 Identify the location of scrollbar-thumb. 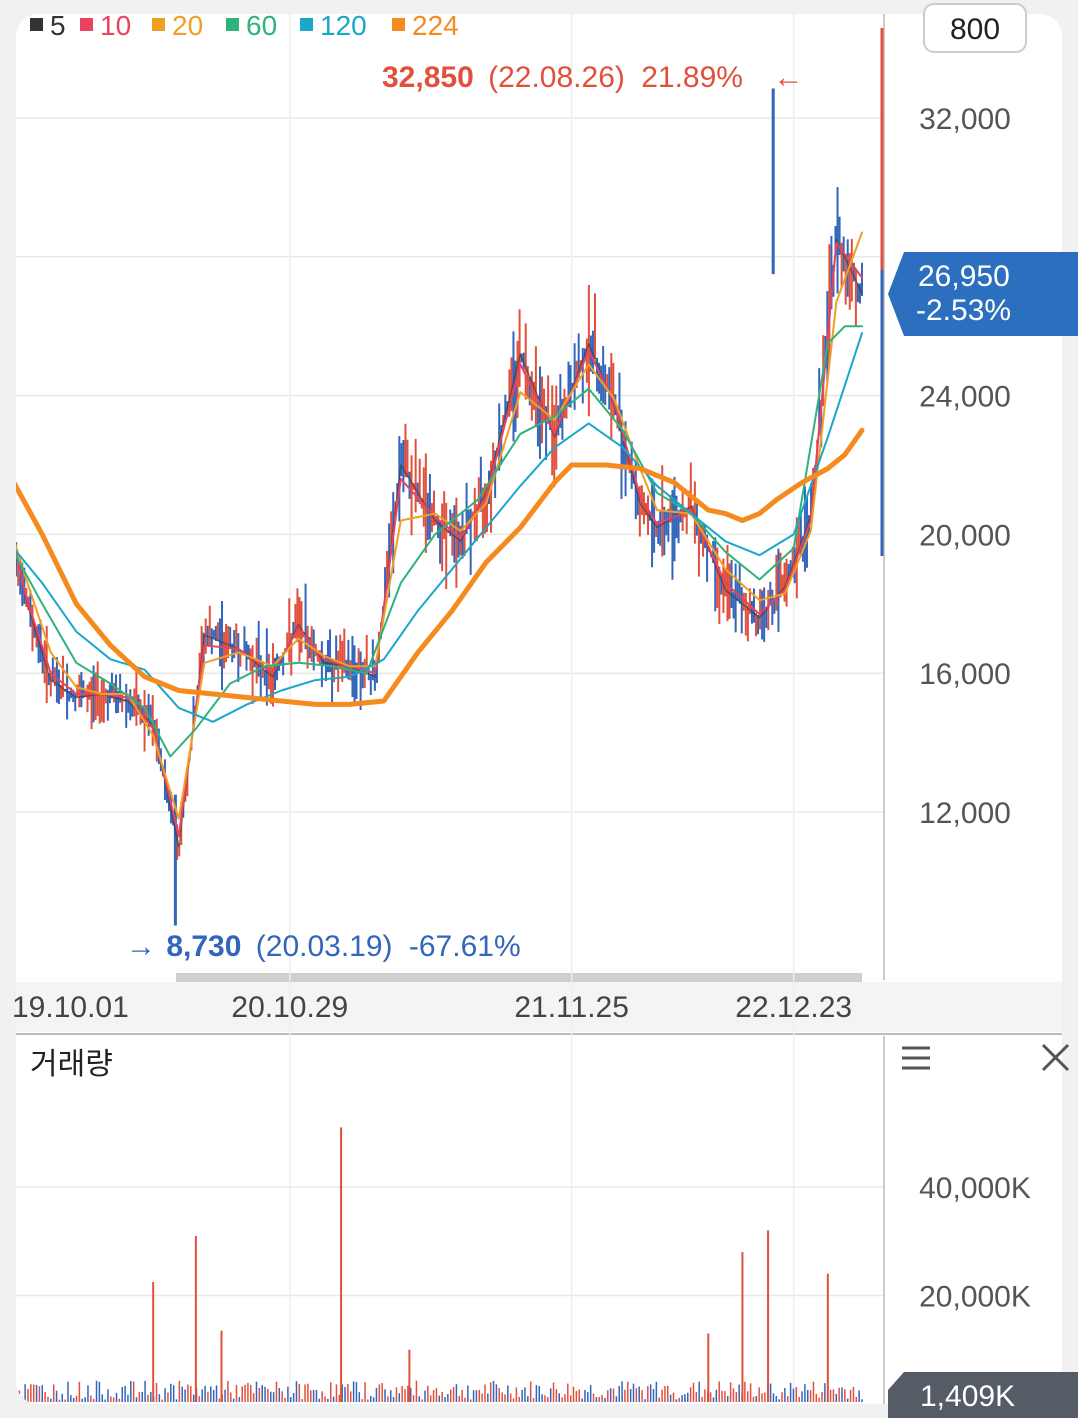
(519, 977).